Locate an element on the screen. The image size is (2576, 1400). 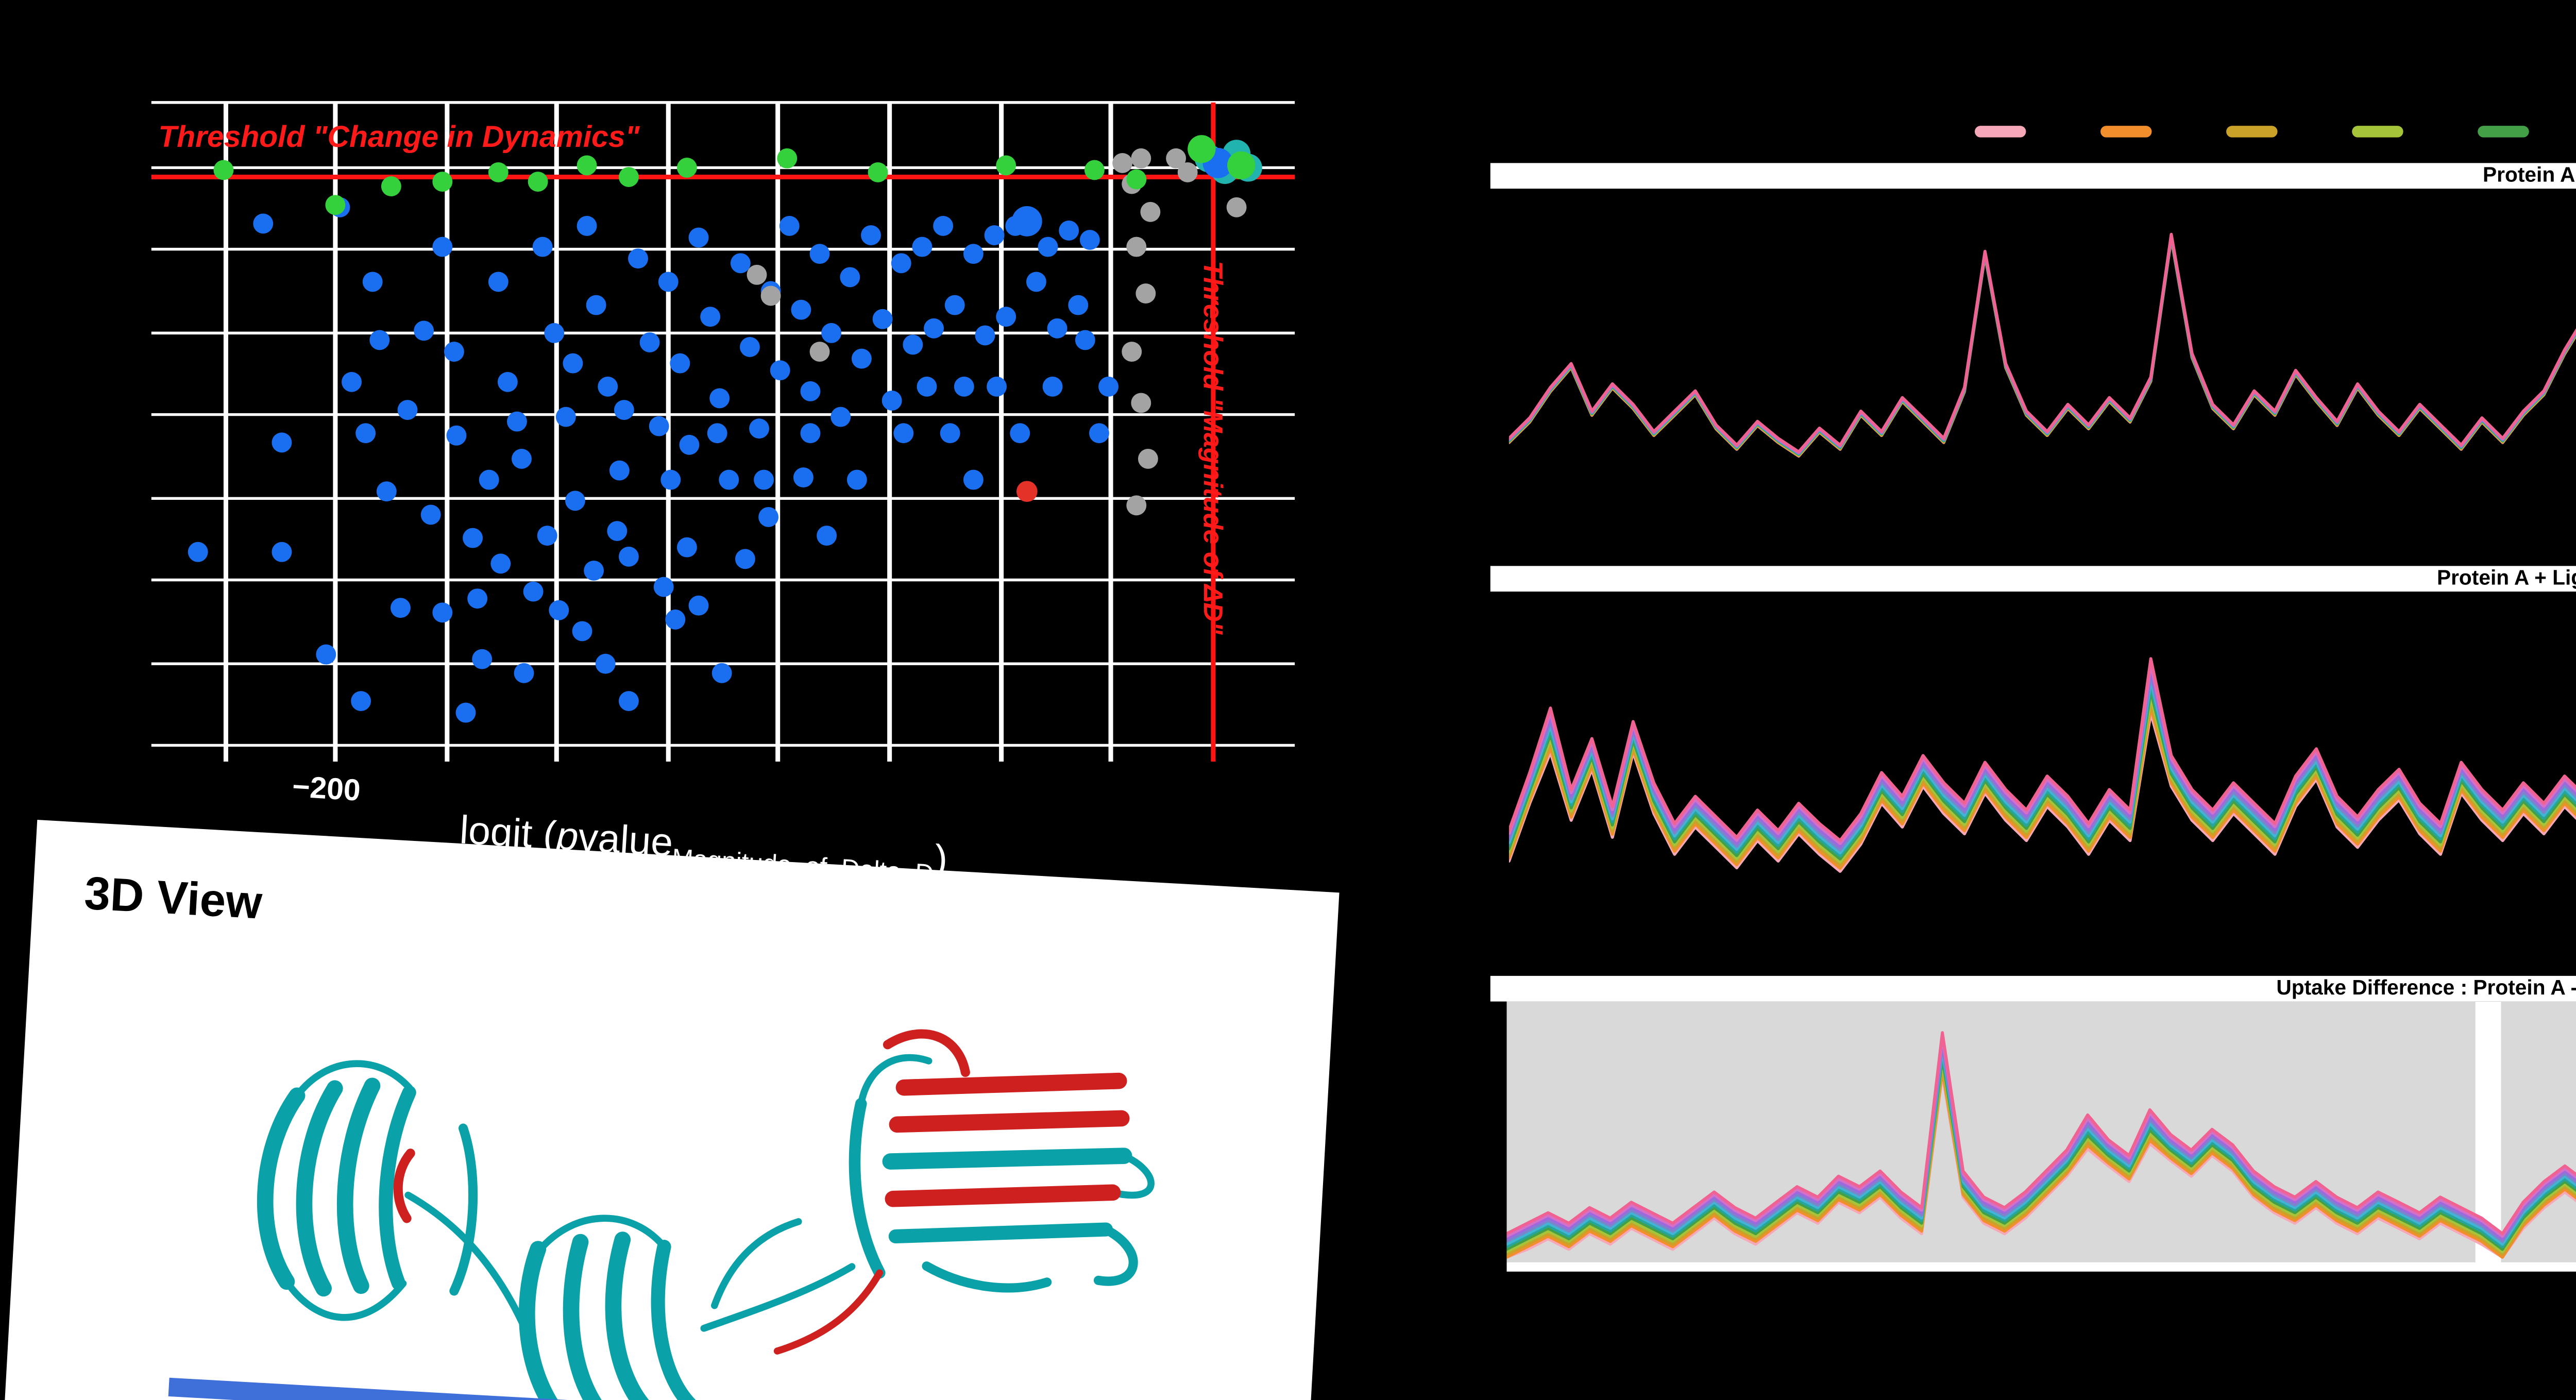
volcano-point-blue_big is located at coordinates (1026, 221).